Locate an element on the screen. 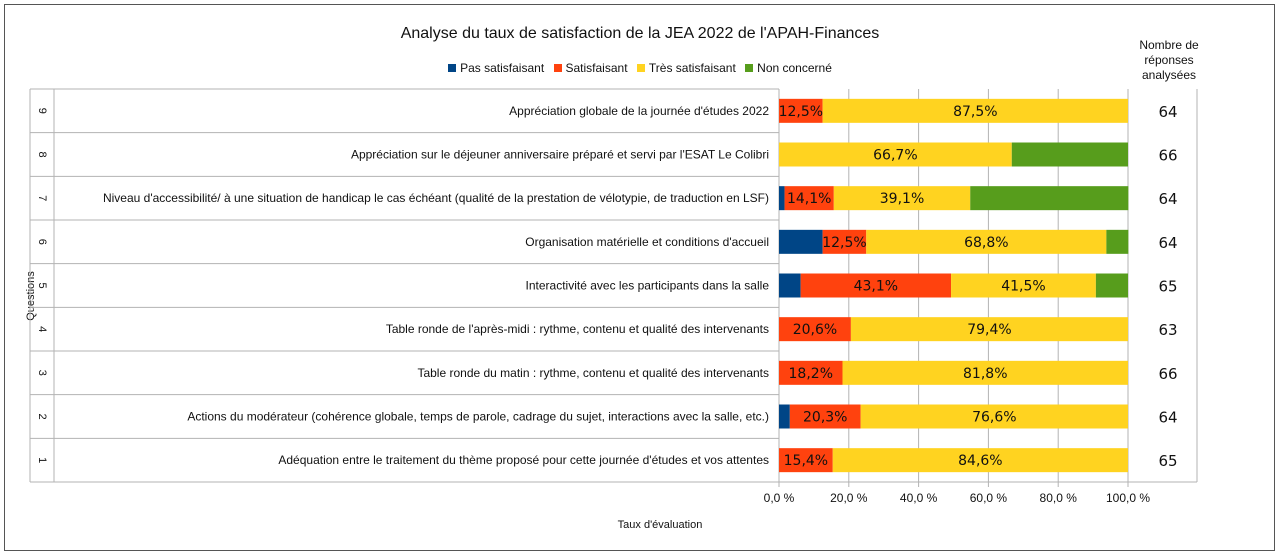  question-number: 1 is located at coordinates (42, 460).